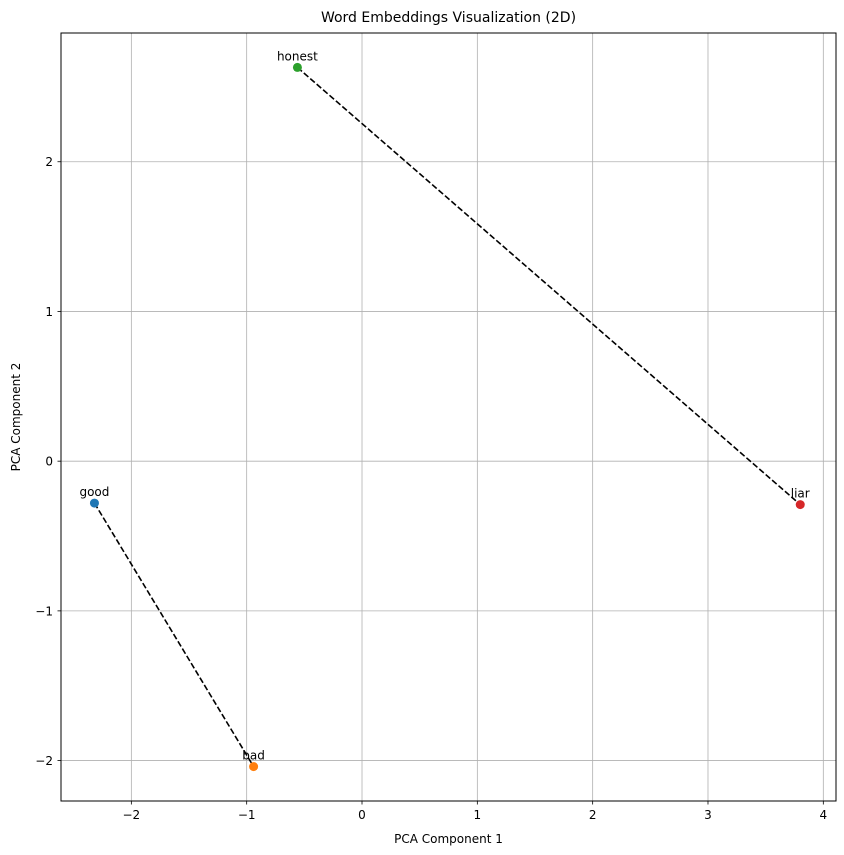  What do you see at coordinates (131, 815) in the screenshot?
I see `x-tick-label: −2` at bounding box center [131, 815].